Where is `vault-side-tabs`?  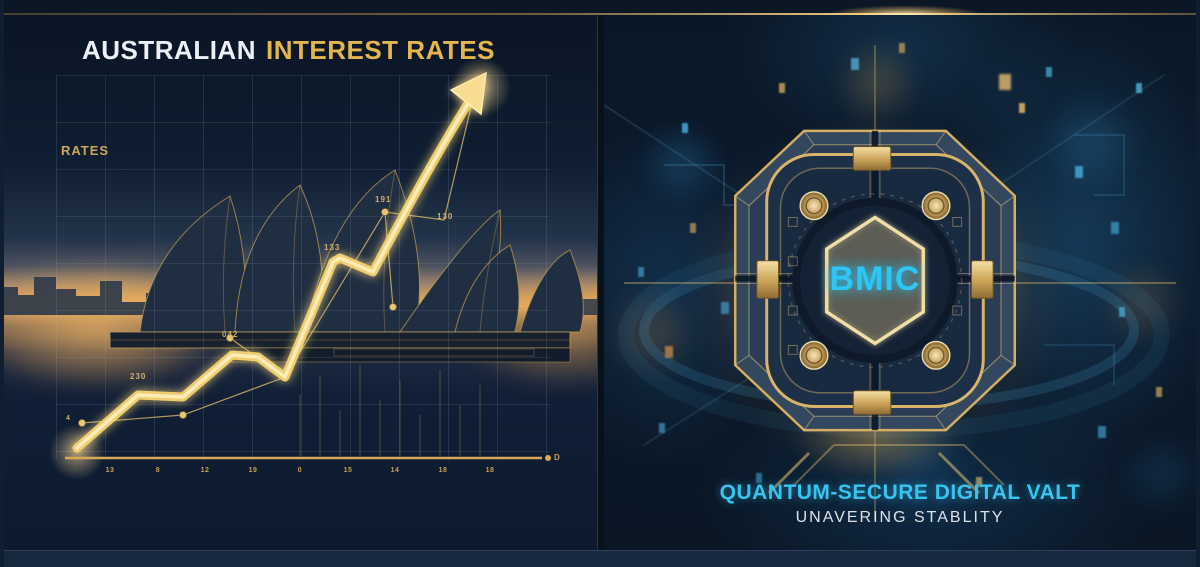
vault-side-tabs is located at coordinates (875, 280).